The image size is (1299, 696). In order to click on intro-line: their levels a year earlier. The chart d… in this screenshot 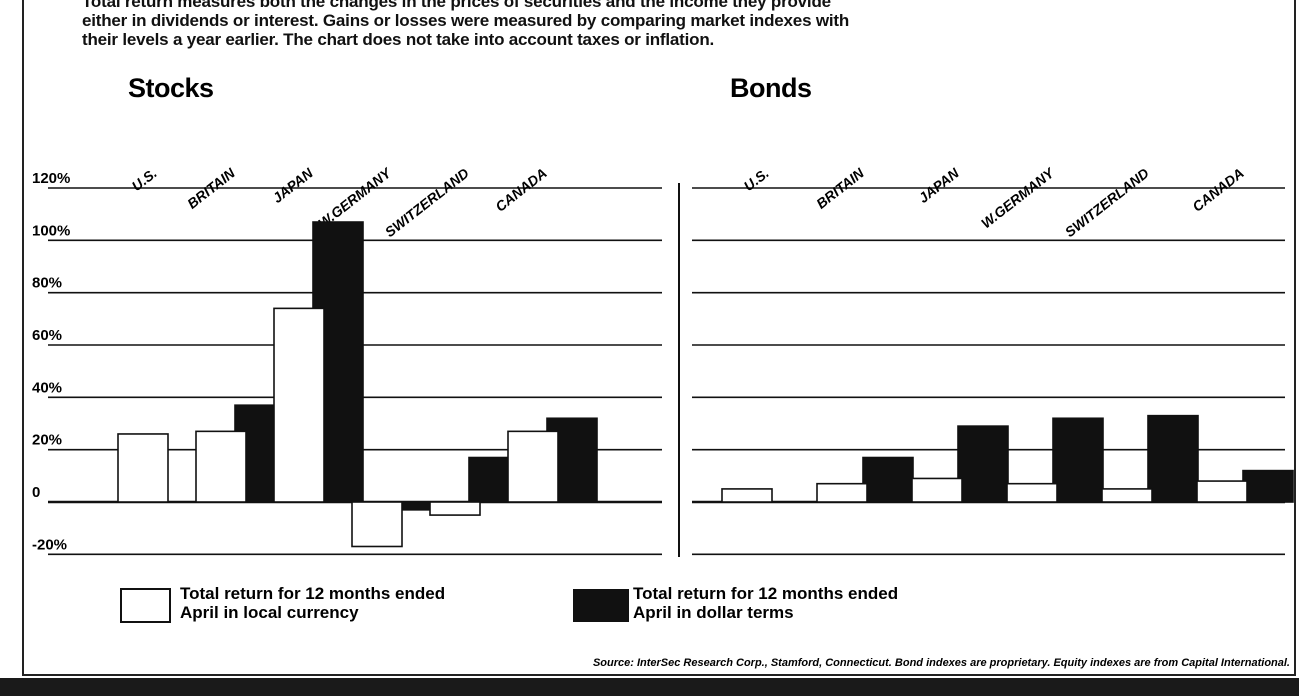, I will do `click(398, 39)`.